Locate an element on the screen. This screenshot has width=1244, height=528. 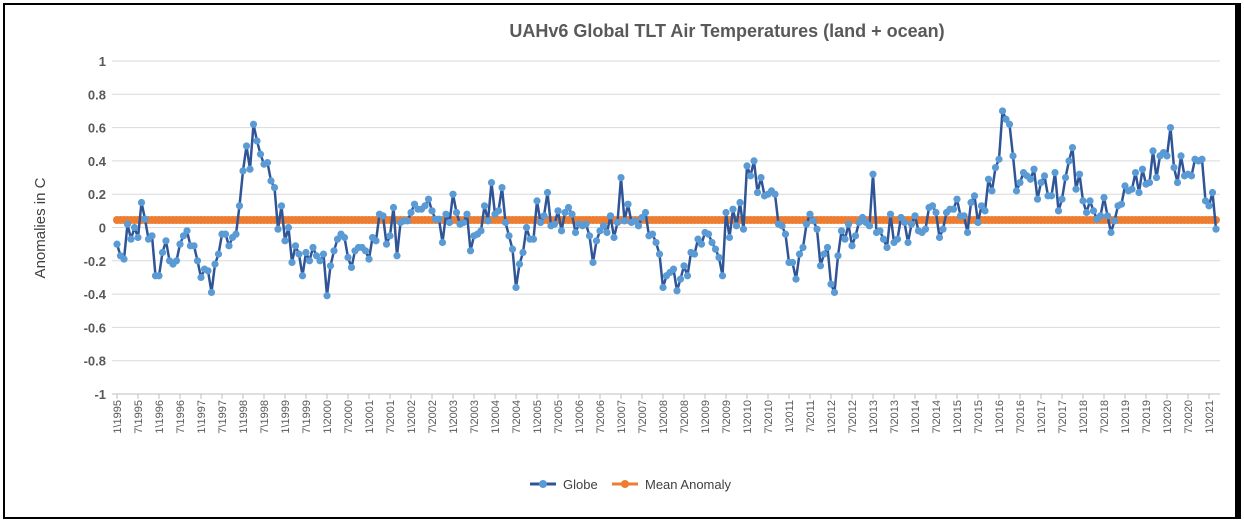
y-tick-label: 0.4 is located at coordinates (97, 161).